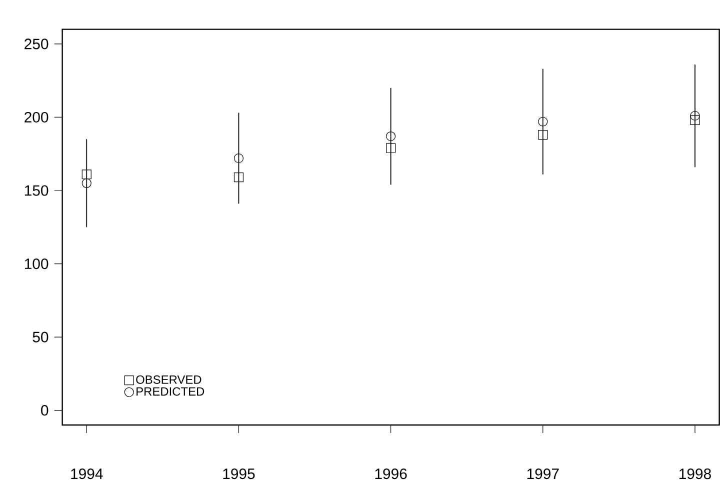 Image resolution: width=724 pixels, height=493 pixels. What do you see at coordinates (543, 474) in the screenshot?
I see `x-tick-label: 1997` at bounding box center [543, 474].